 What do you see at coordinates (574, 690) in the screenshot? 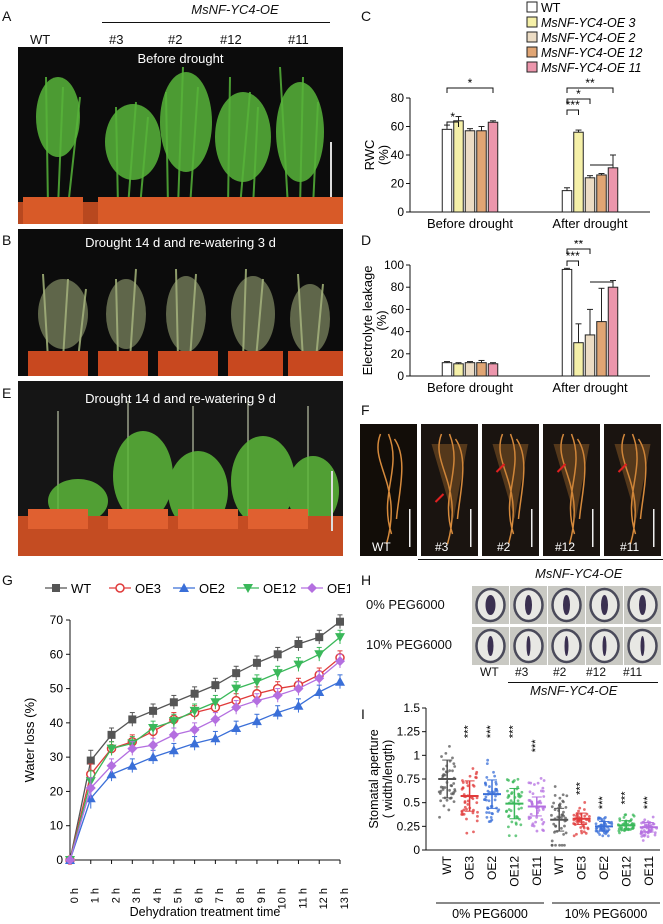
I see `group-subtitle-h: MsNF-YC4-OE` at bounding box center [574, 690].